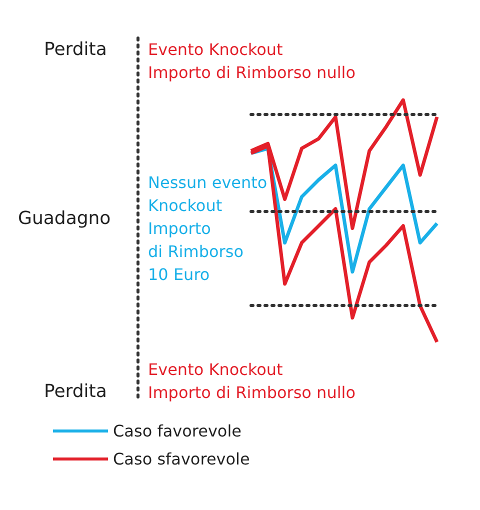 This screenshot has width=480, height=510. Describe the element at coordinates (177, 431) in the screenshot. I see `legend-label: Caso favorevole` at that location.